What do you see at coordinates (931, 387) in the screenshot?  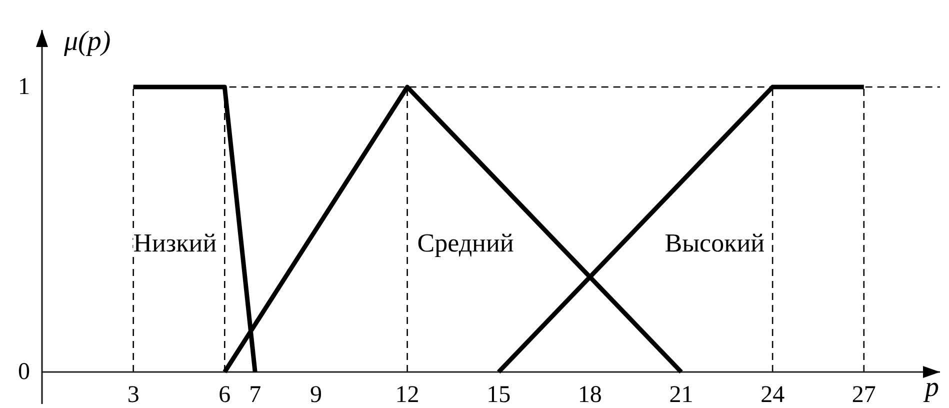 I see `x-axis-title: p` at bounding box center [931, 387].